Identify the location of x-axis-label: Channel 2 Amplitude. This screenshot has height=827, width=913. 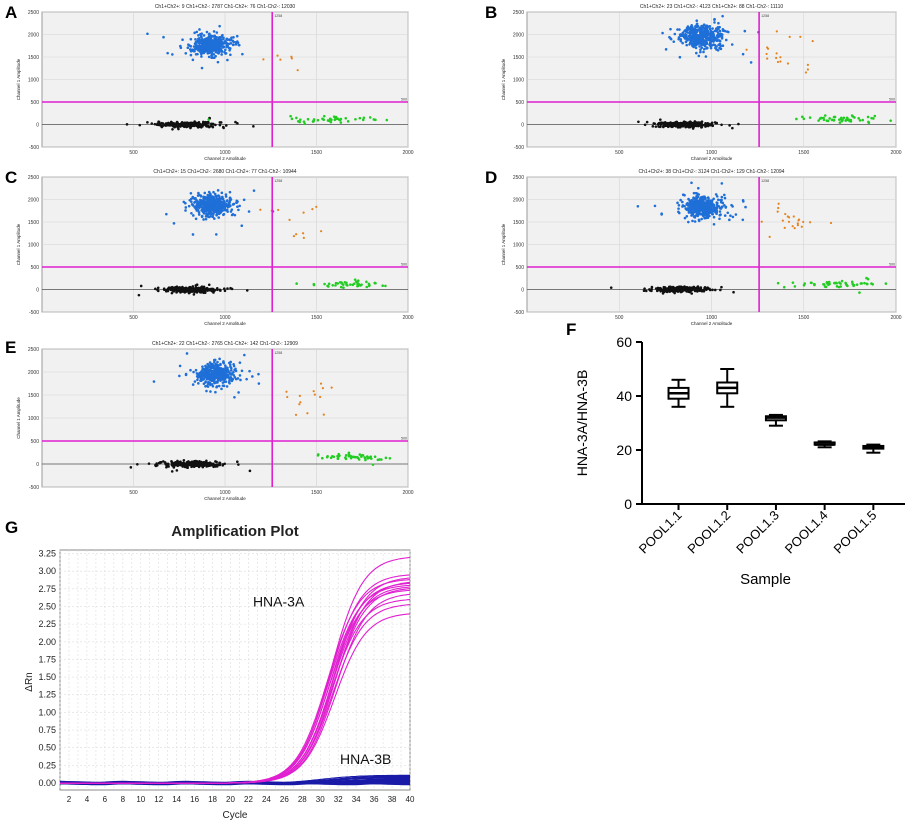
(712, 323).